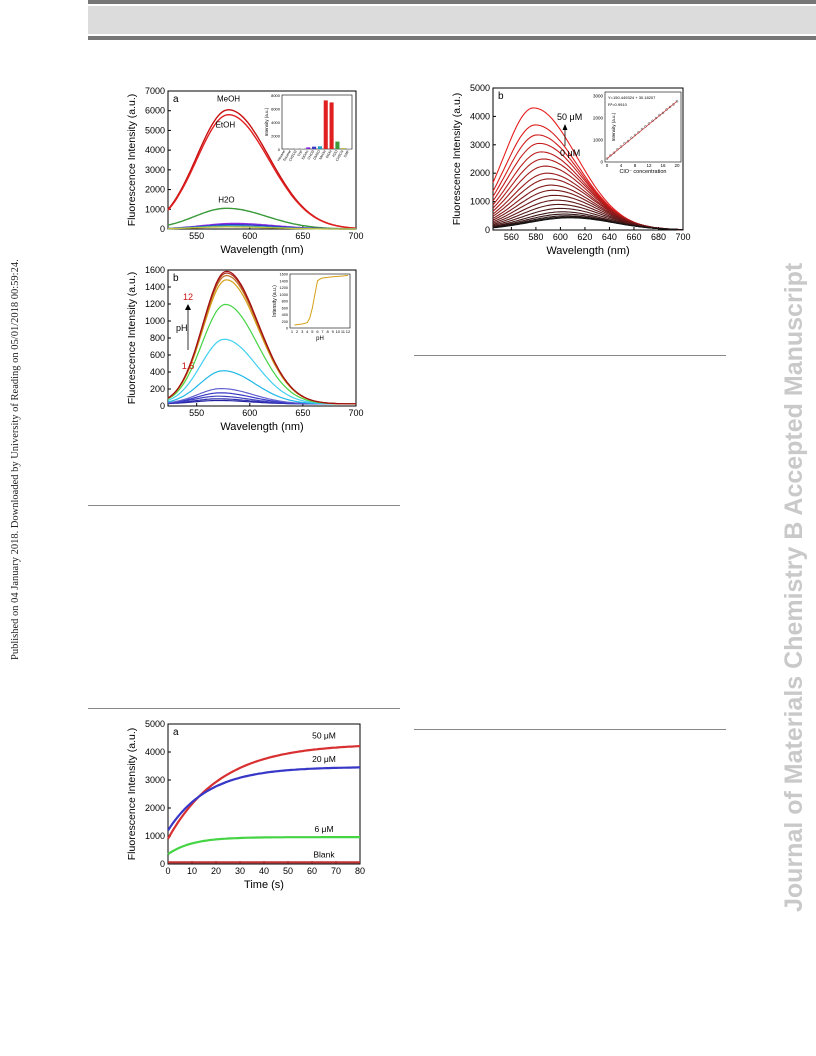  Describe the element at coordinates (284, 275) in the screenshot. I see `inset-y-tick-label: 1600` at that location.